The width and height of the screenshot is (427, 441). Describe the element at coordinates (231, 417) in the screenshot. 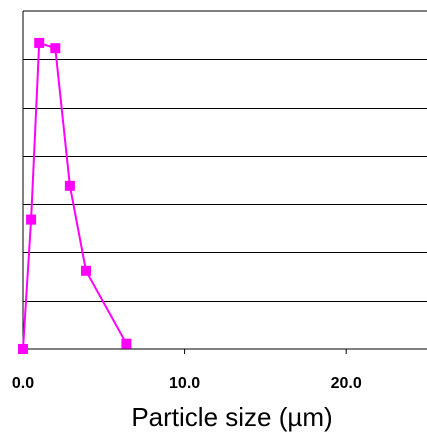

I see `x-axis-title: Particle size (µm)` at that location.